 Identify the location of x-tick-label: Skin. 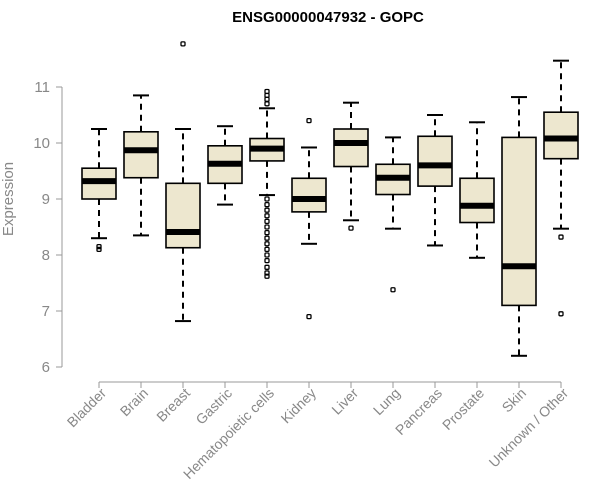
(514, 400).